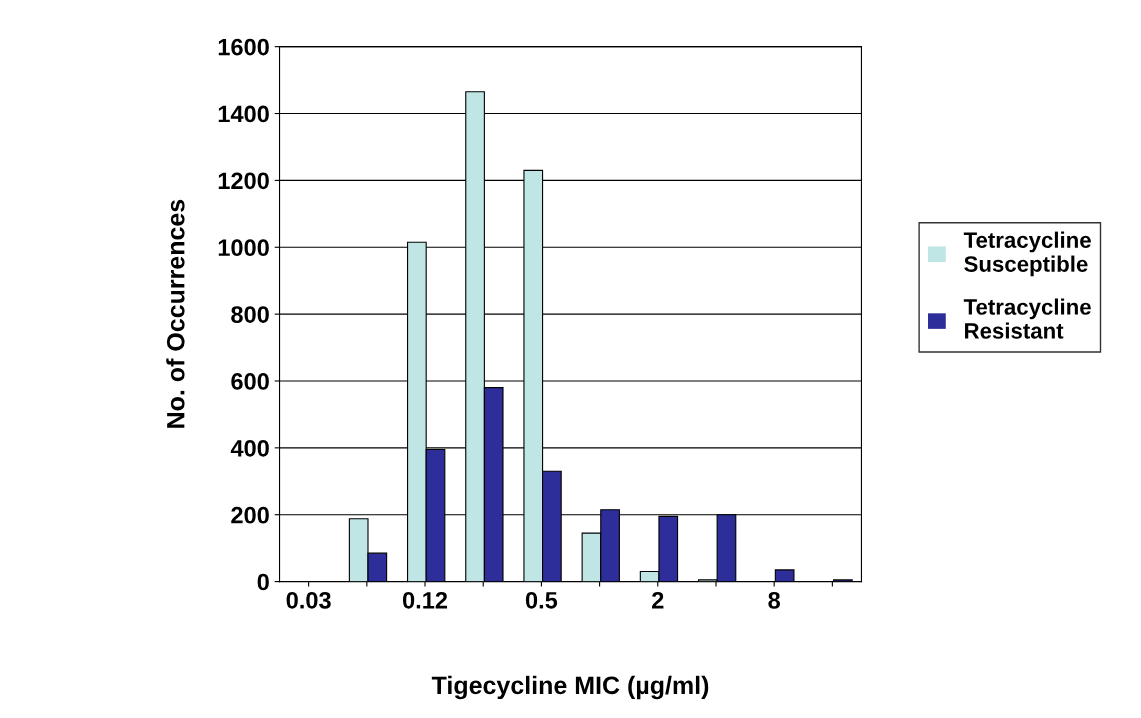  Describe the element at coordinates (250, 381) in the screenshot. I see `y-tick-label: 600` at that location.